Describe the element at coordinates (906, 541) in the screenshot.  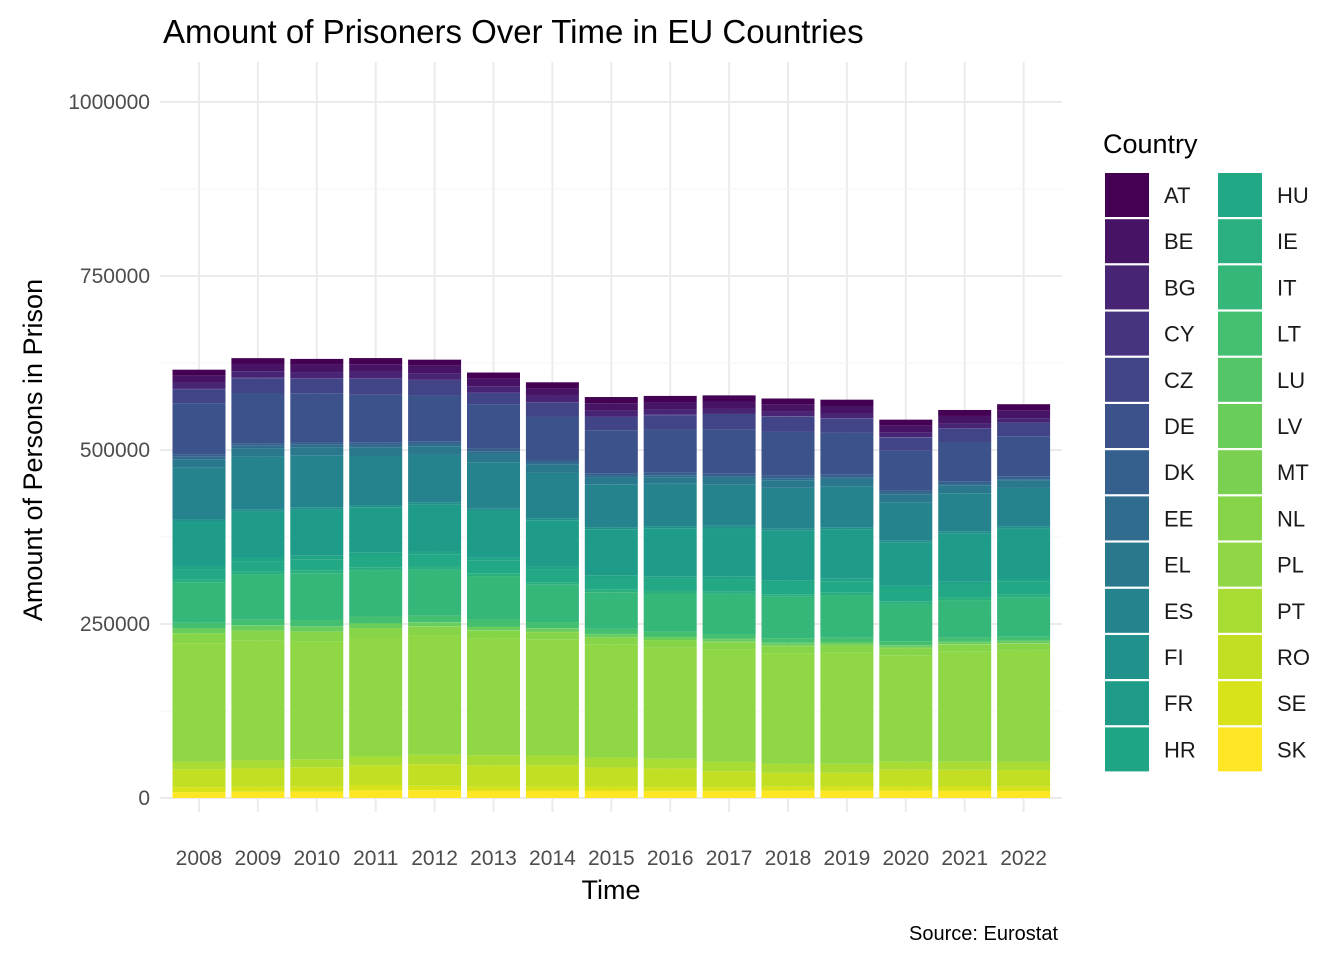
I see `bar-segment-fi-2020` at that location.